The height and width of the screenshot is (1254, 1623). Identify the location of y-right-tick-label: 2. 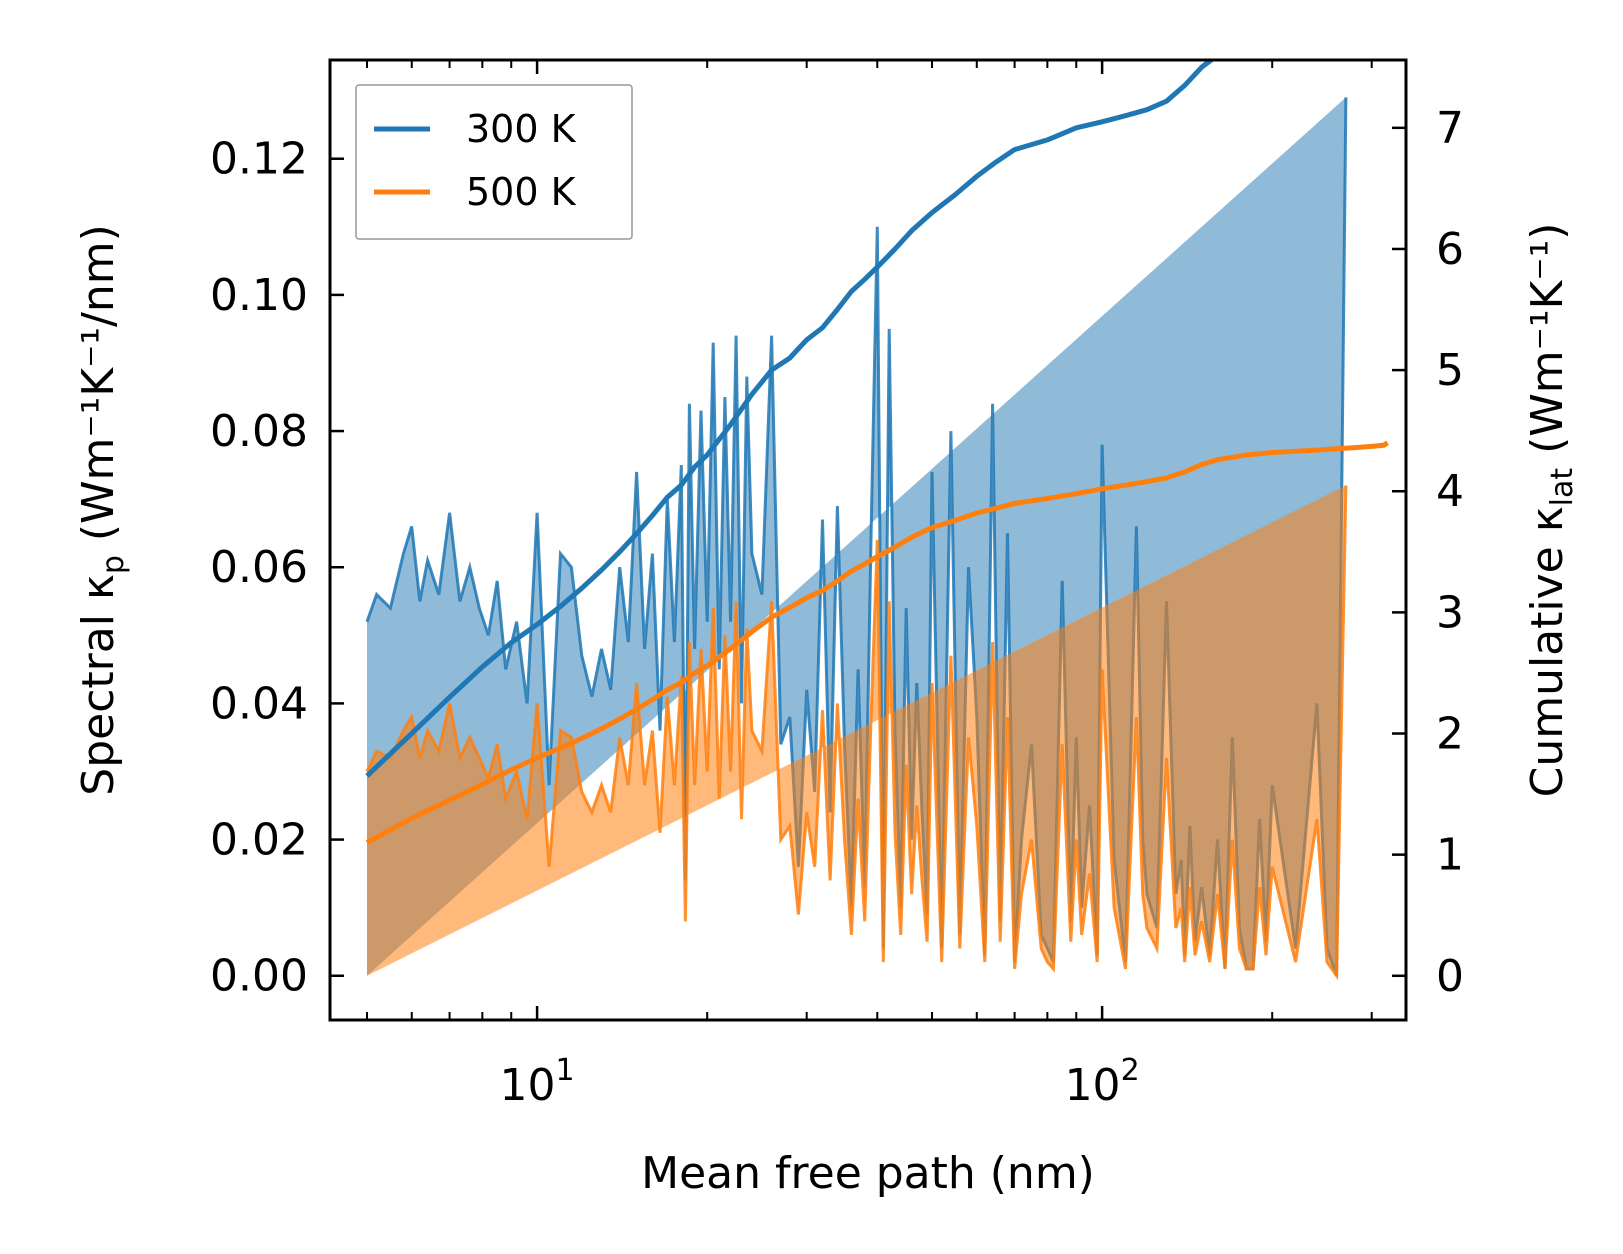
(1450, 734).